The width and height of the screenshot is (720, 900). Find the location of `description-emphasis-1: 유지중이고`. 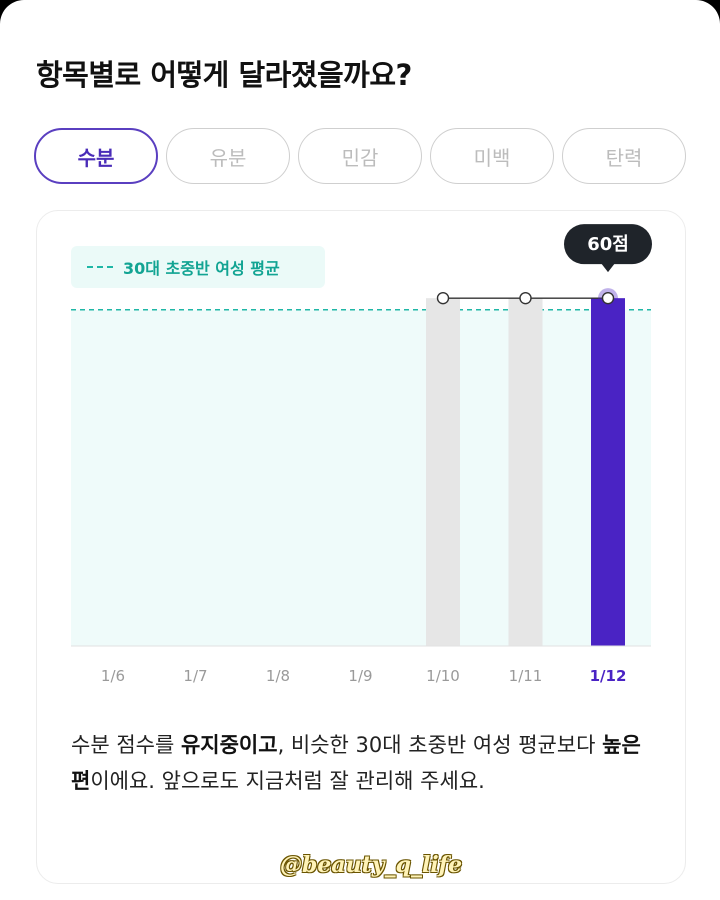

description-emphasis-1: 유지중이고 is located at coordinates (229, 745).